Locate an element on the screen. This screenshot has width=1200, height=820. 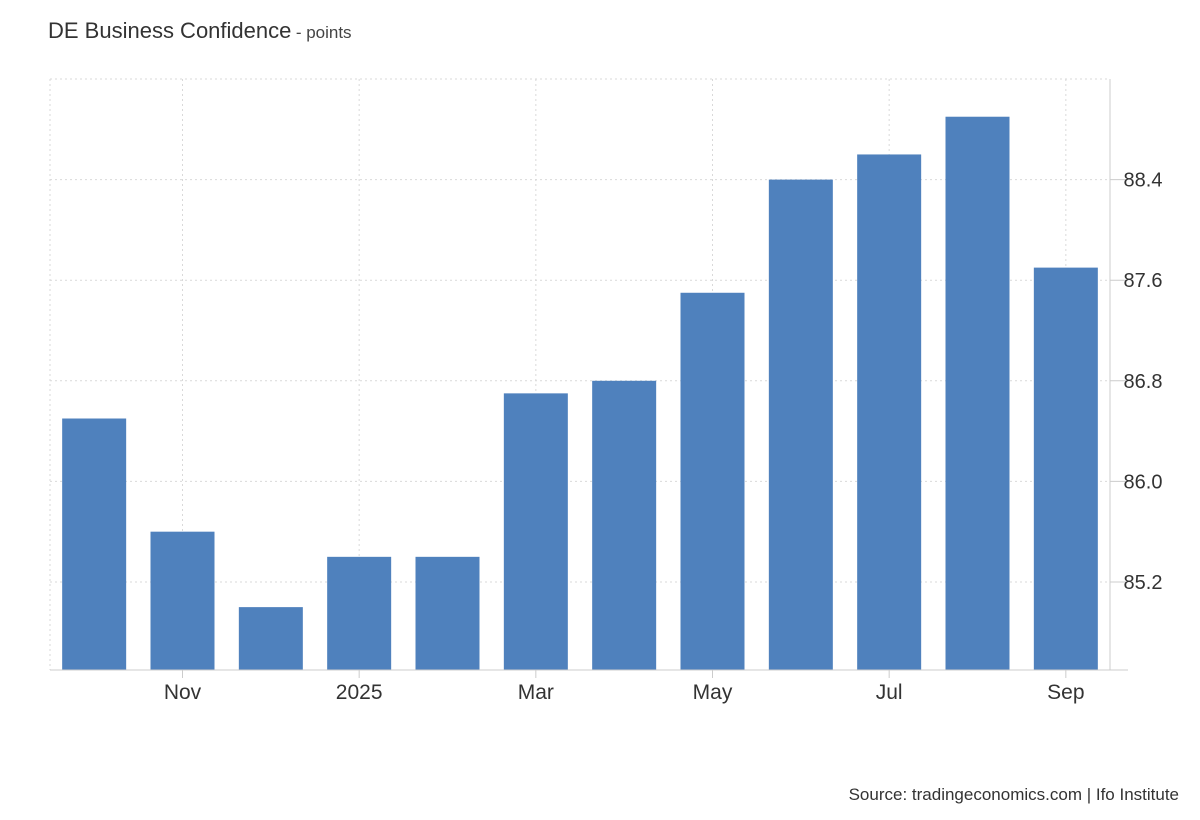
chart-unit-label: - points is located at coordinates (323, 32).